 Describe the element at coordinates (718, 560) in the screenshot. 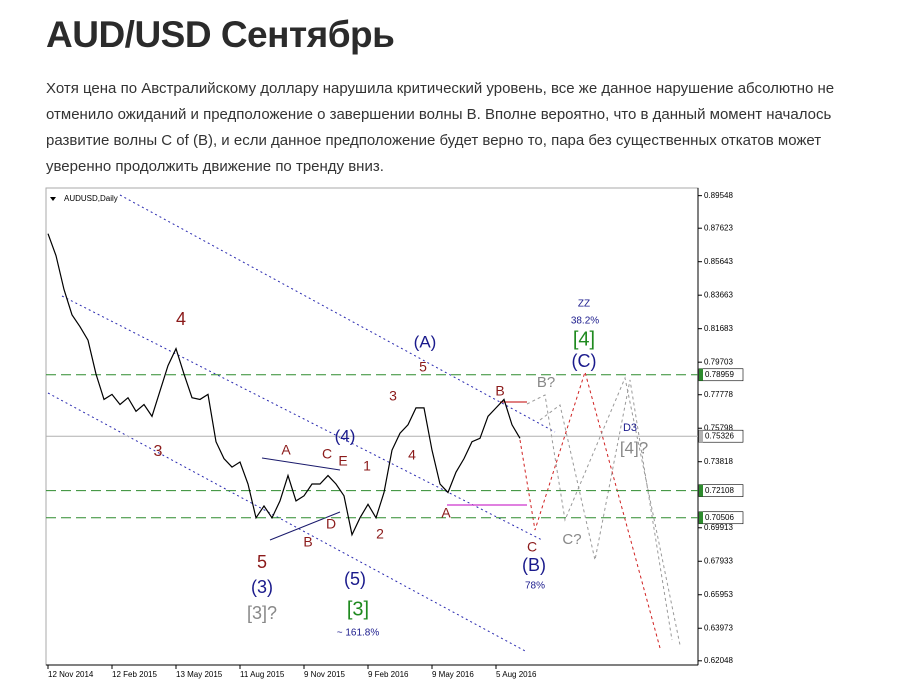

I see `y-tick-label: 0.67933` at that location.